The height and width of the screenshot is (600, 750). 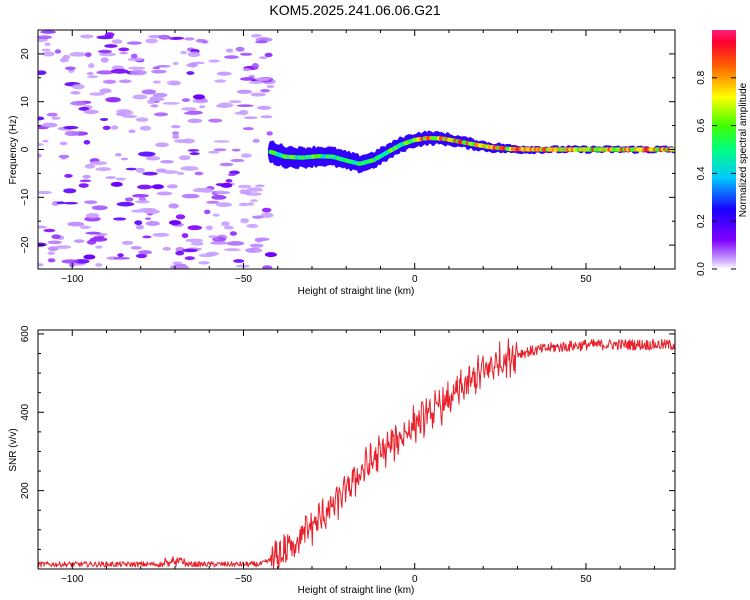 I want to click on colorbar-tick-label: 0.2, so click(x=701, y=221).